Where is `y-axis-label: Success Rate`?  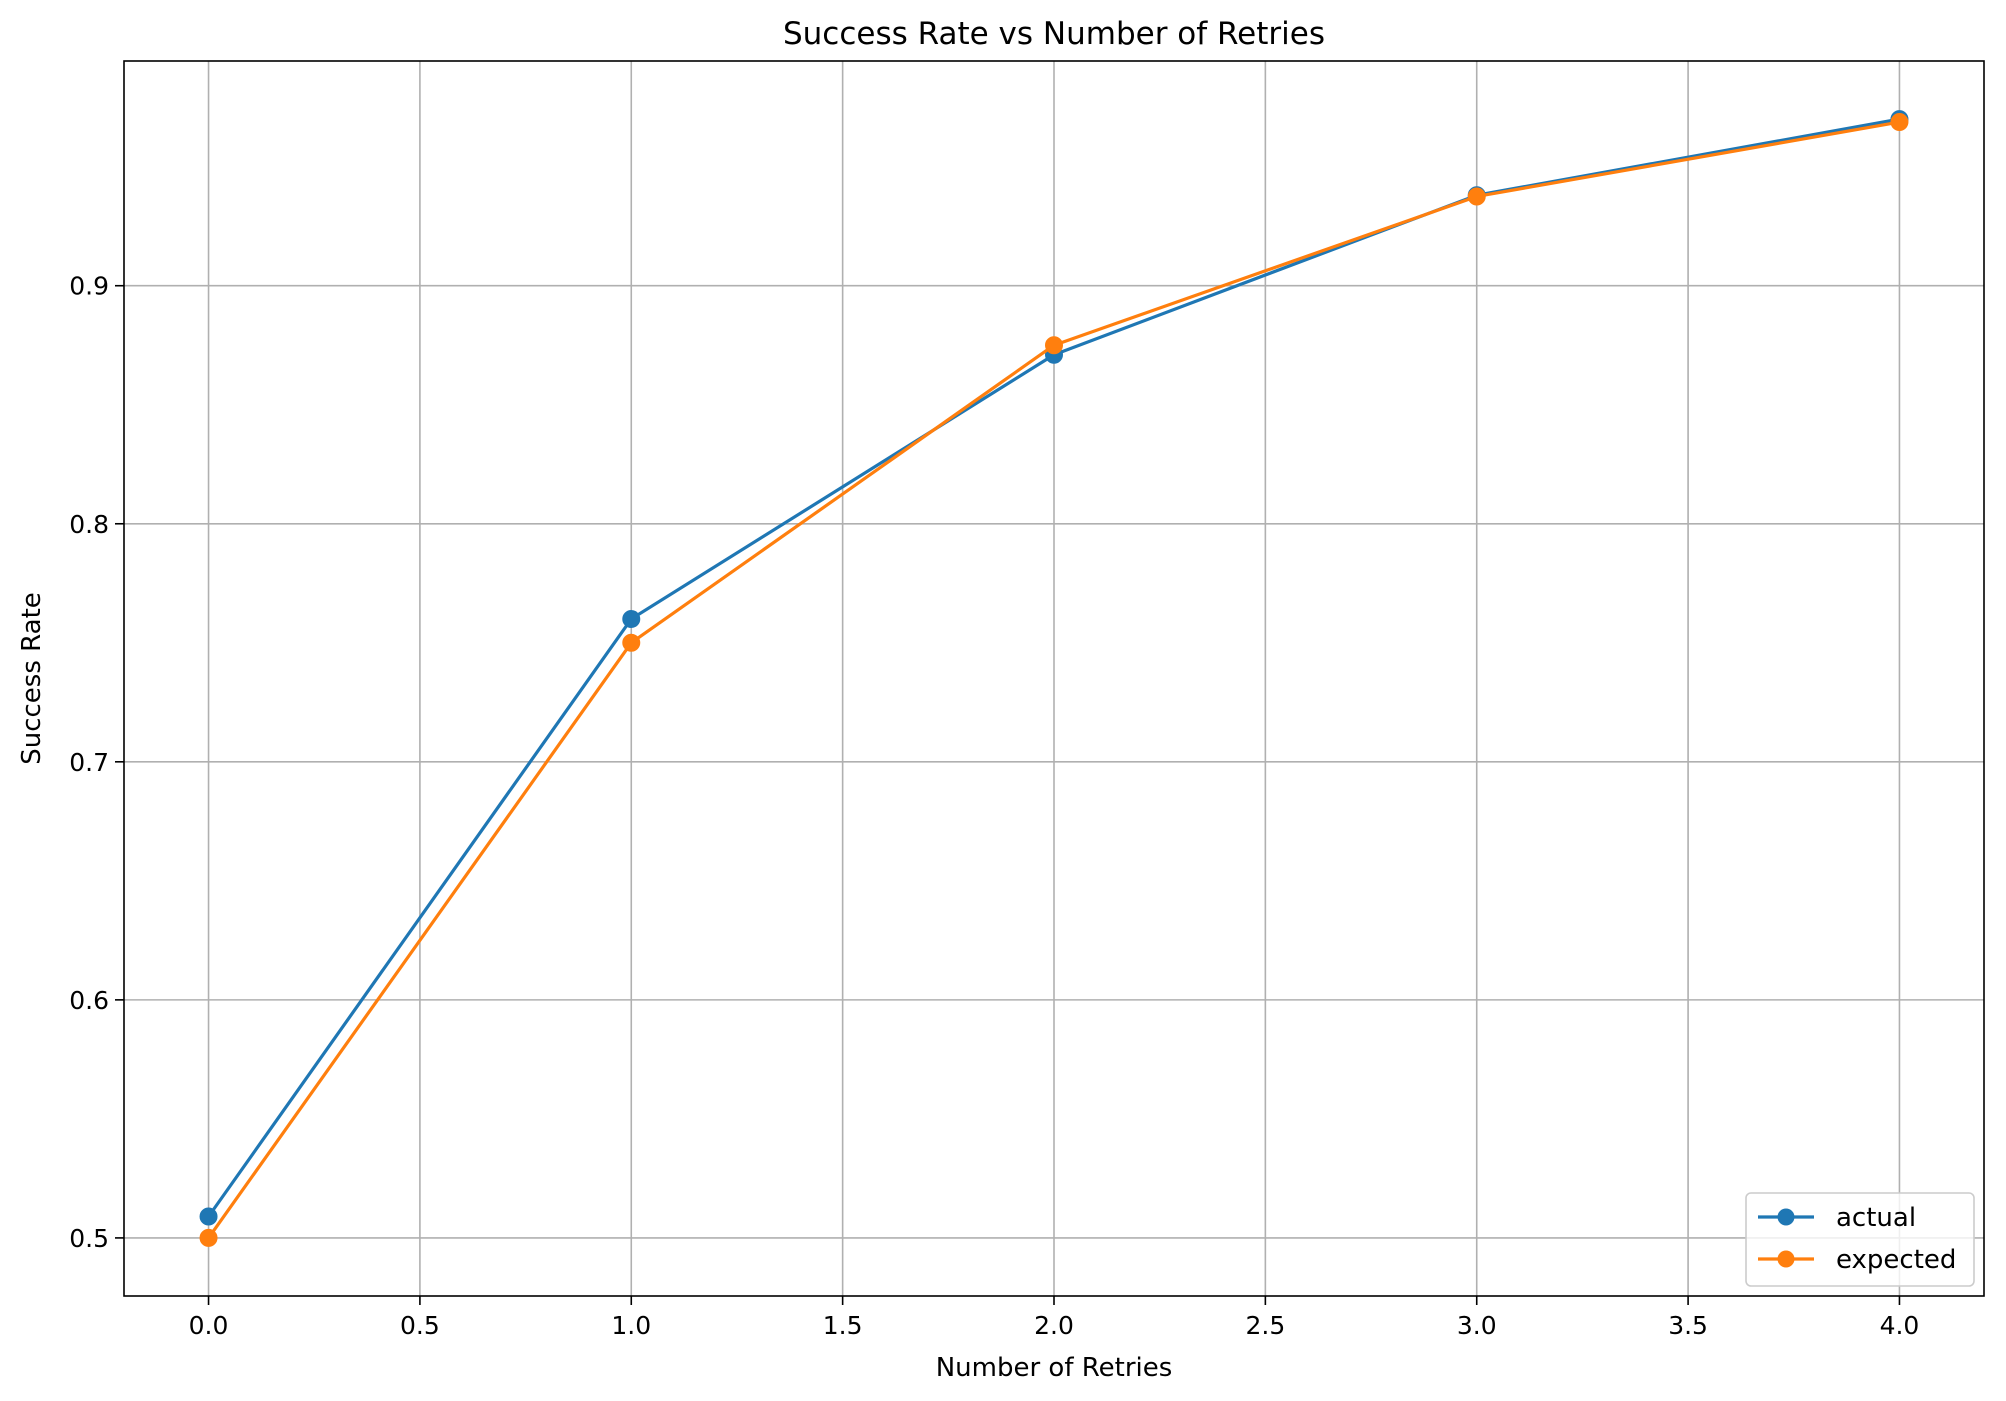 y-axis-label: Success Rate is located at coordinates (32, 678).